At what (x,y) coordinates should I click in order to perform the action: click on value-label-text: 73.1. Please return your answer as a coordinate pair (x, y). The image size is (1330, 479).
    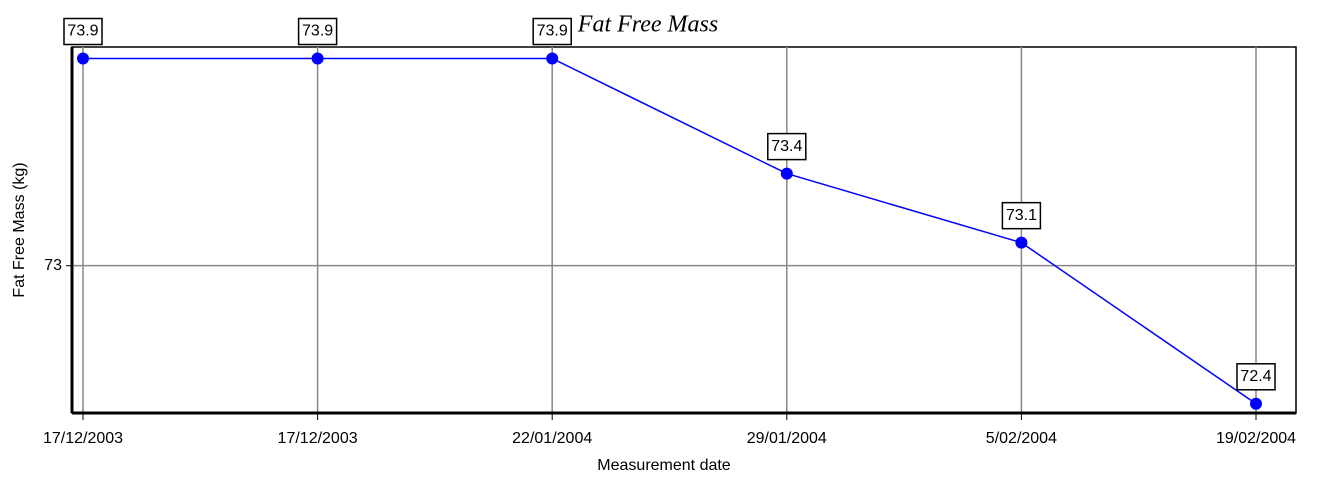
    Looking at the image, I should click on (1021, 215).